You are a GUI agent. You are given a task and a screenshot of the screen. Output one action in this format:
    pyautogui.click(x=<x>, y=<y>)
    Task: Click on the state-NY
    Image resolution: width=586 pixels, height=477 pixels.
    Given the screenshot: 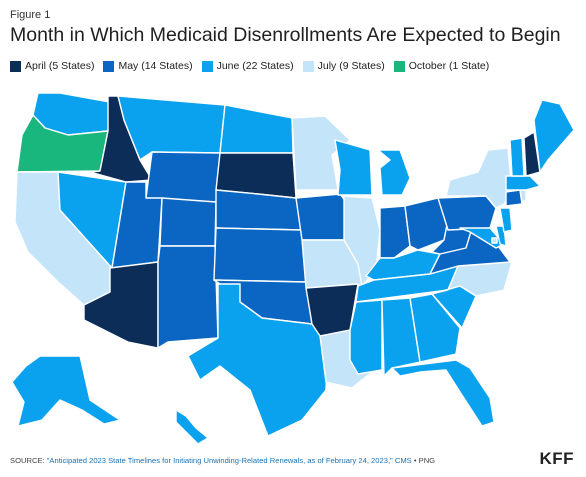 What is the action you would take?
    pyautogui.click(x=479, y=178)
    